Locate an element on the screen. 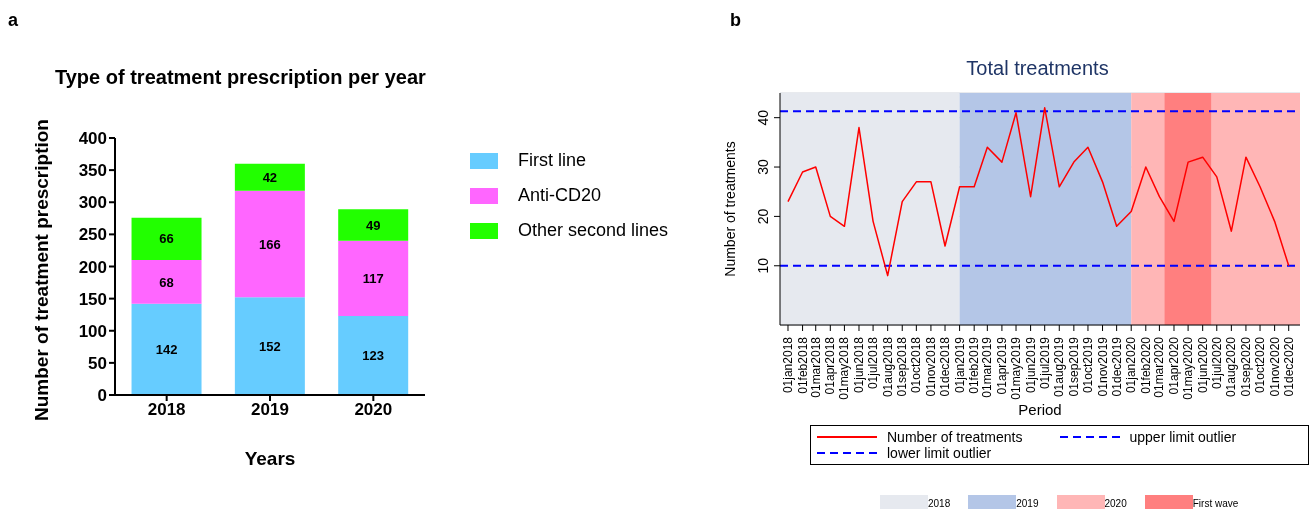 This screenshot has height=521, width=1312. x-tick-label: 01jan2019 is located at coordinates (959, 365).